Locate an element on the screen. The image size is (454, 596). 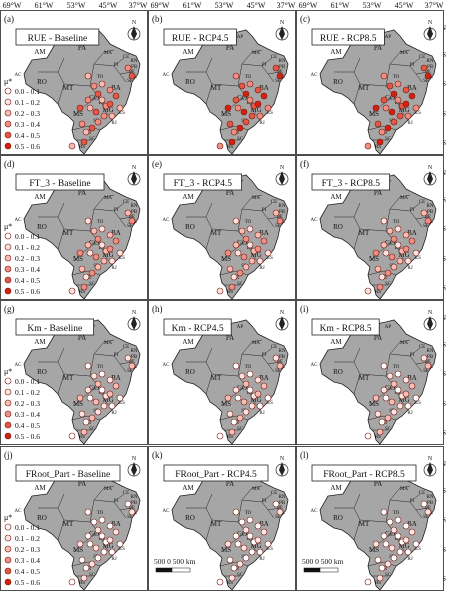
region-label-ce: CE is located at coordinates (274, 202).